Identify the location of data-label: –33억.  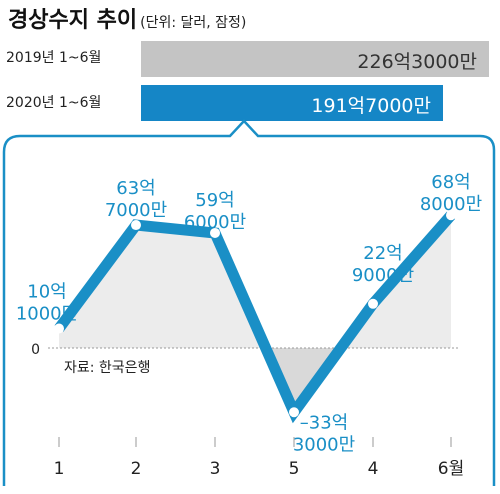
(324, 422).